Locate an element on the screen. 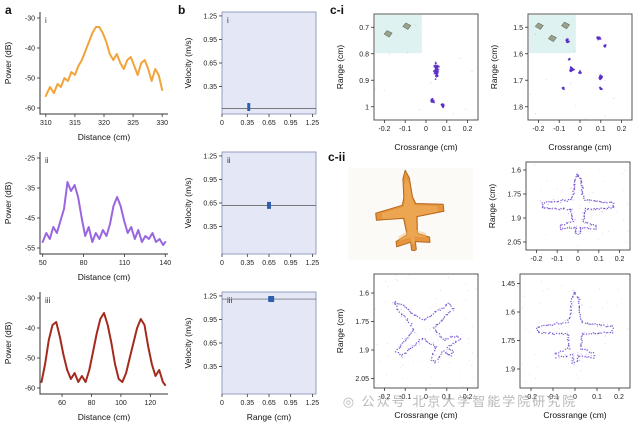 Image resolution: width=640 pixels, height=424 pixels. svg-text: 310 is located at coordinates (46, 123).